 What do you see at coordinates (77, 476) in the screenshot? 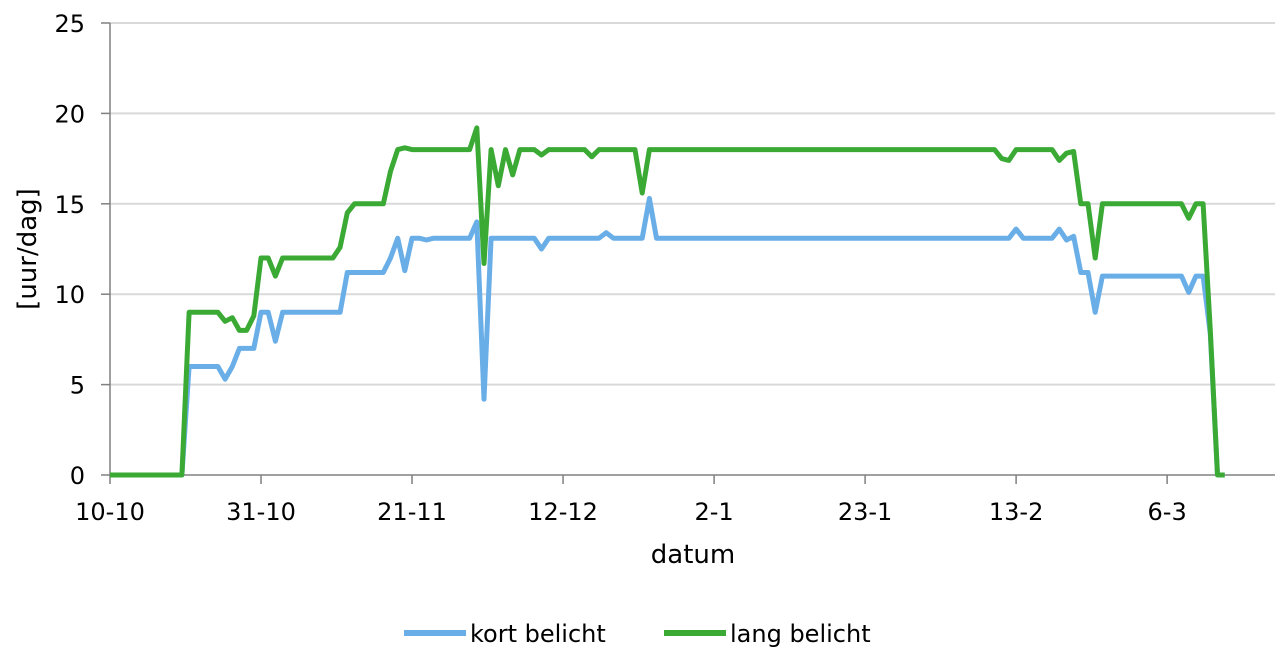
I see `y-tick-label: 0` at bounding box center [77, 476].